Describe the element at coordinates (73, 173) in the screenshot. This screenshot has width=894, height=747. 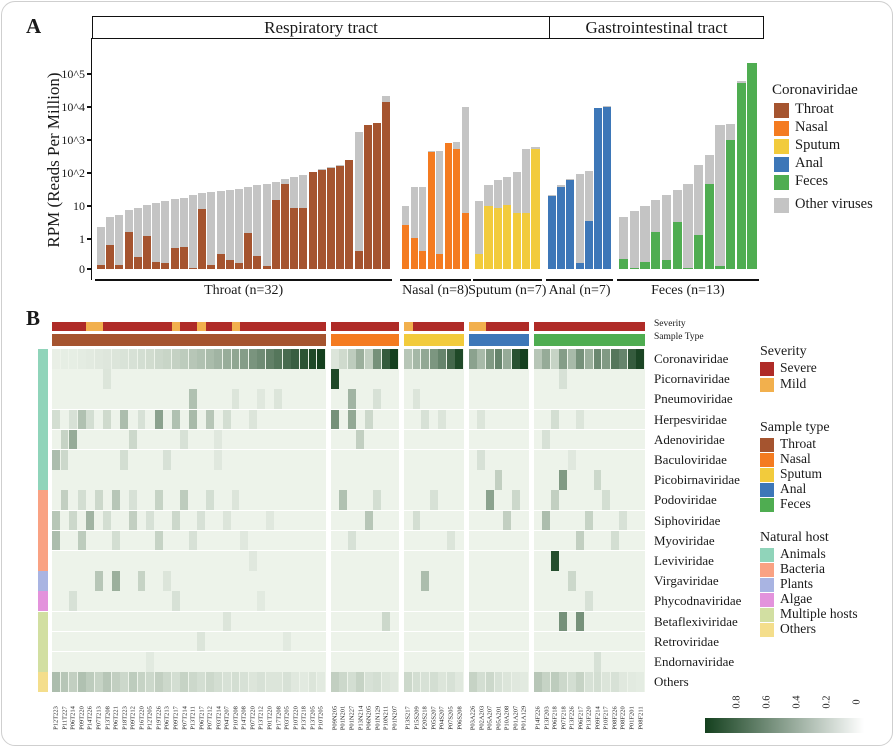
I see `y-axis-tick-label: 10^2` at that location.